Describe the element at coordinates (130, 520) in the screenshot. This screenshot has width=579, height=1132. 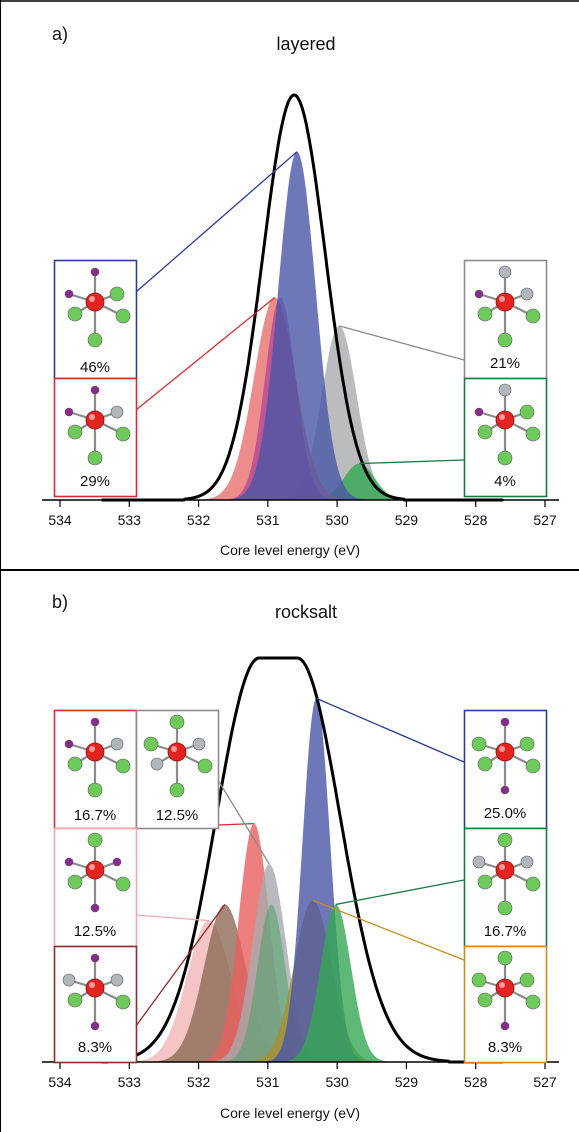
I see `x-tick-label: 533` at that location.